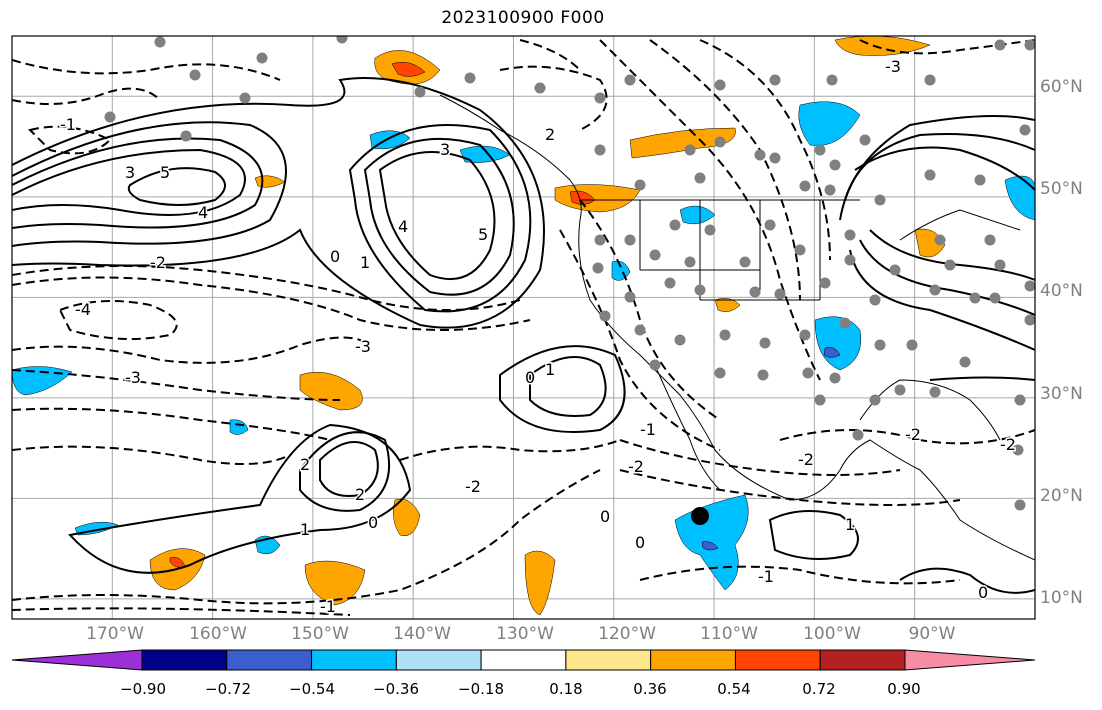  Describe the element at coordinates (1061, 291) in the screenshot. I see `lat-tick-label: 40°N` at that location.